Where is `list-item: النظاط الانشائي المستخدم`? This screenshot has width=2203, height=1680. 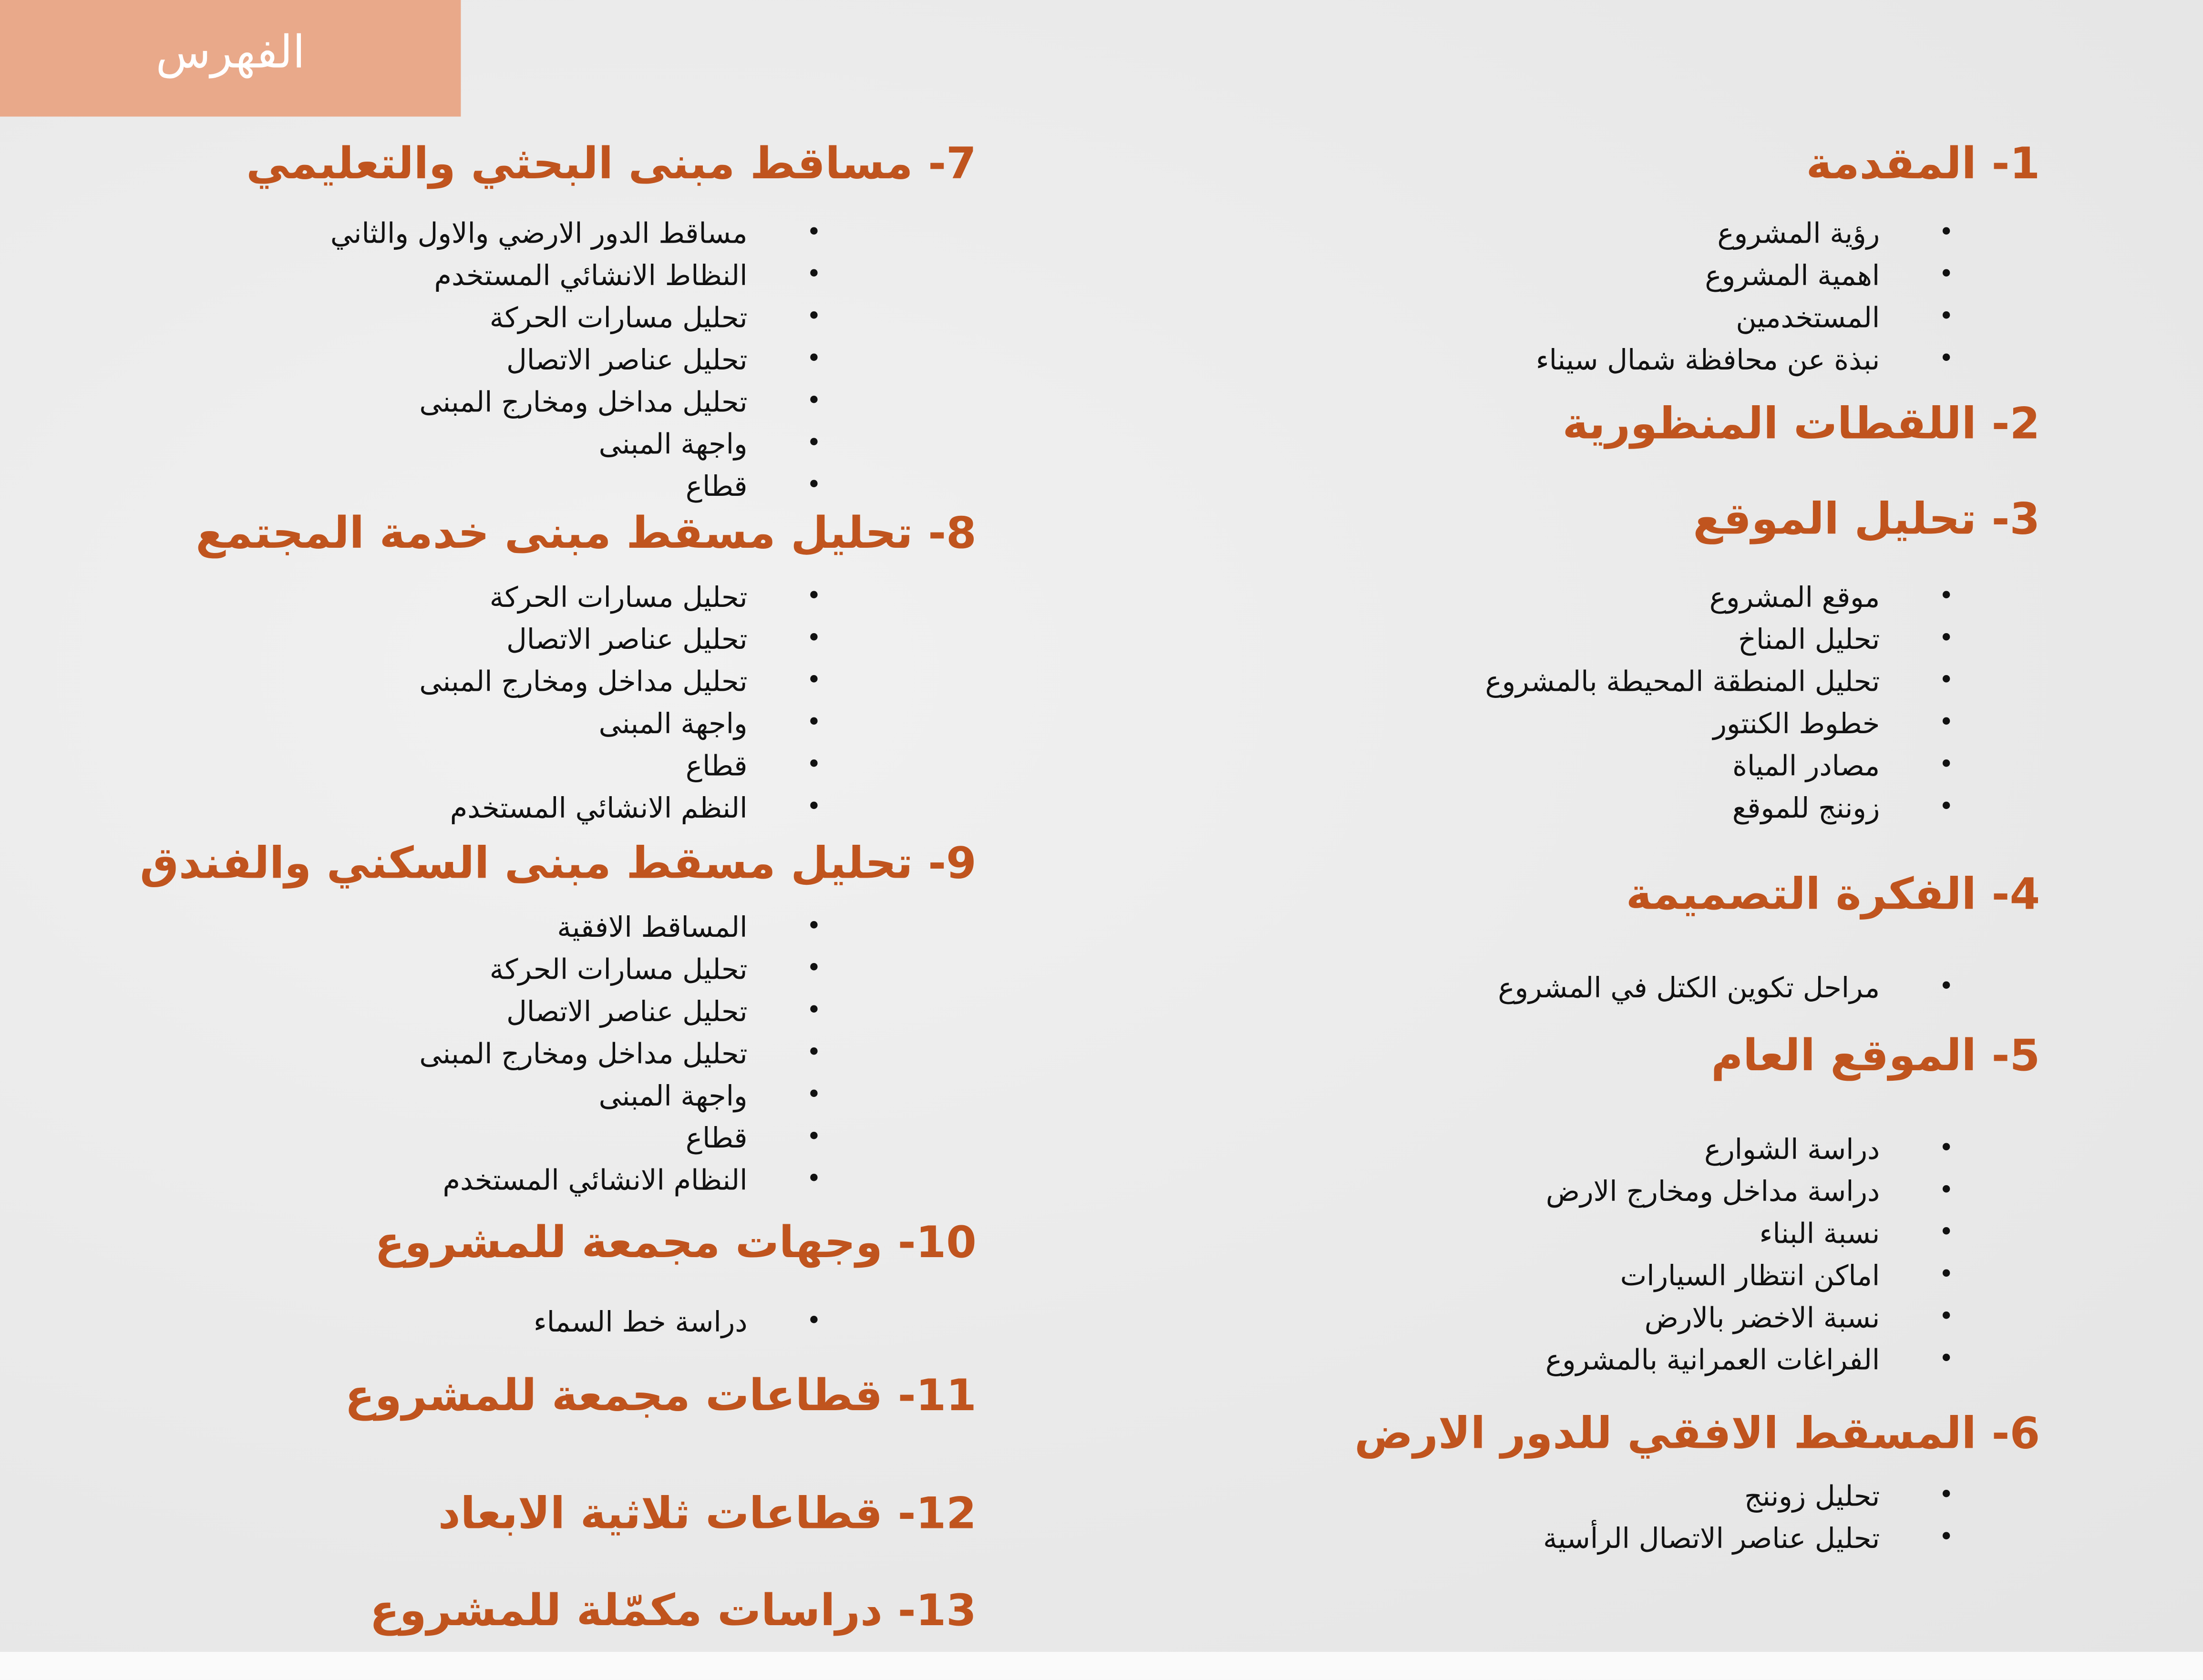
list-item: النظاط الانشائي المستخدم is located at coordinates (591, 275).